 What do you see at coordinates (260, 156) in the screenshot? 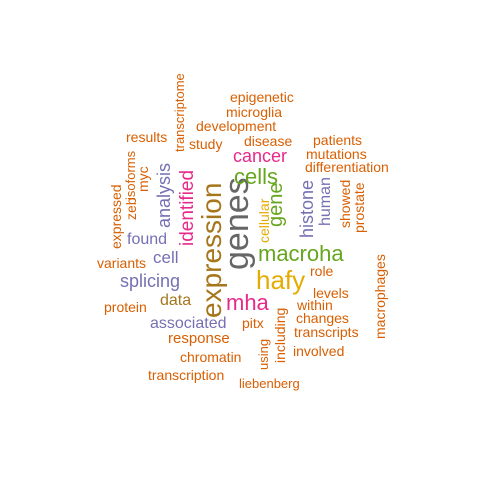
I see `word-cancer: cancer` at bounding box center [260, 156].